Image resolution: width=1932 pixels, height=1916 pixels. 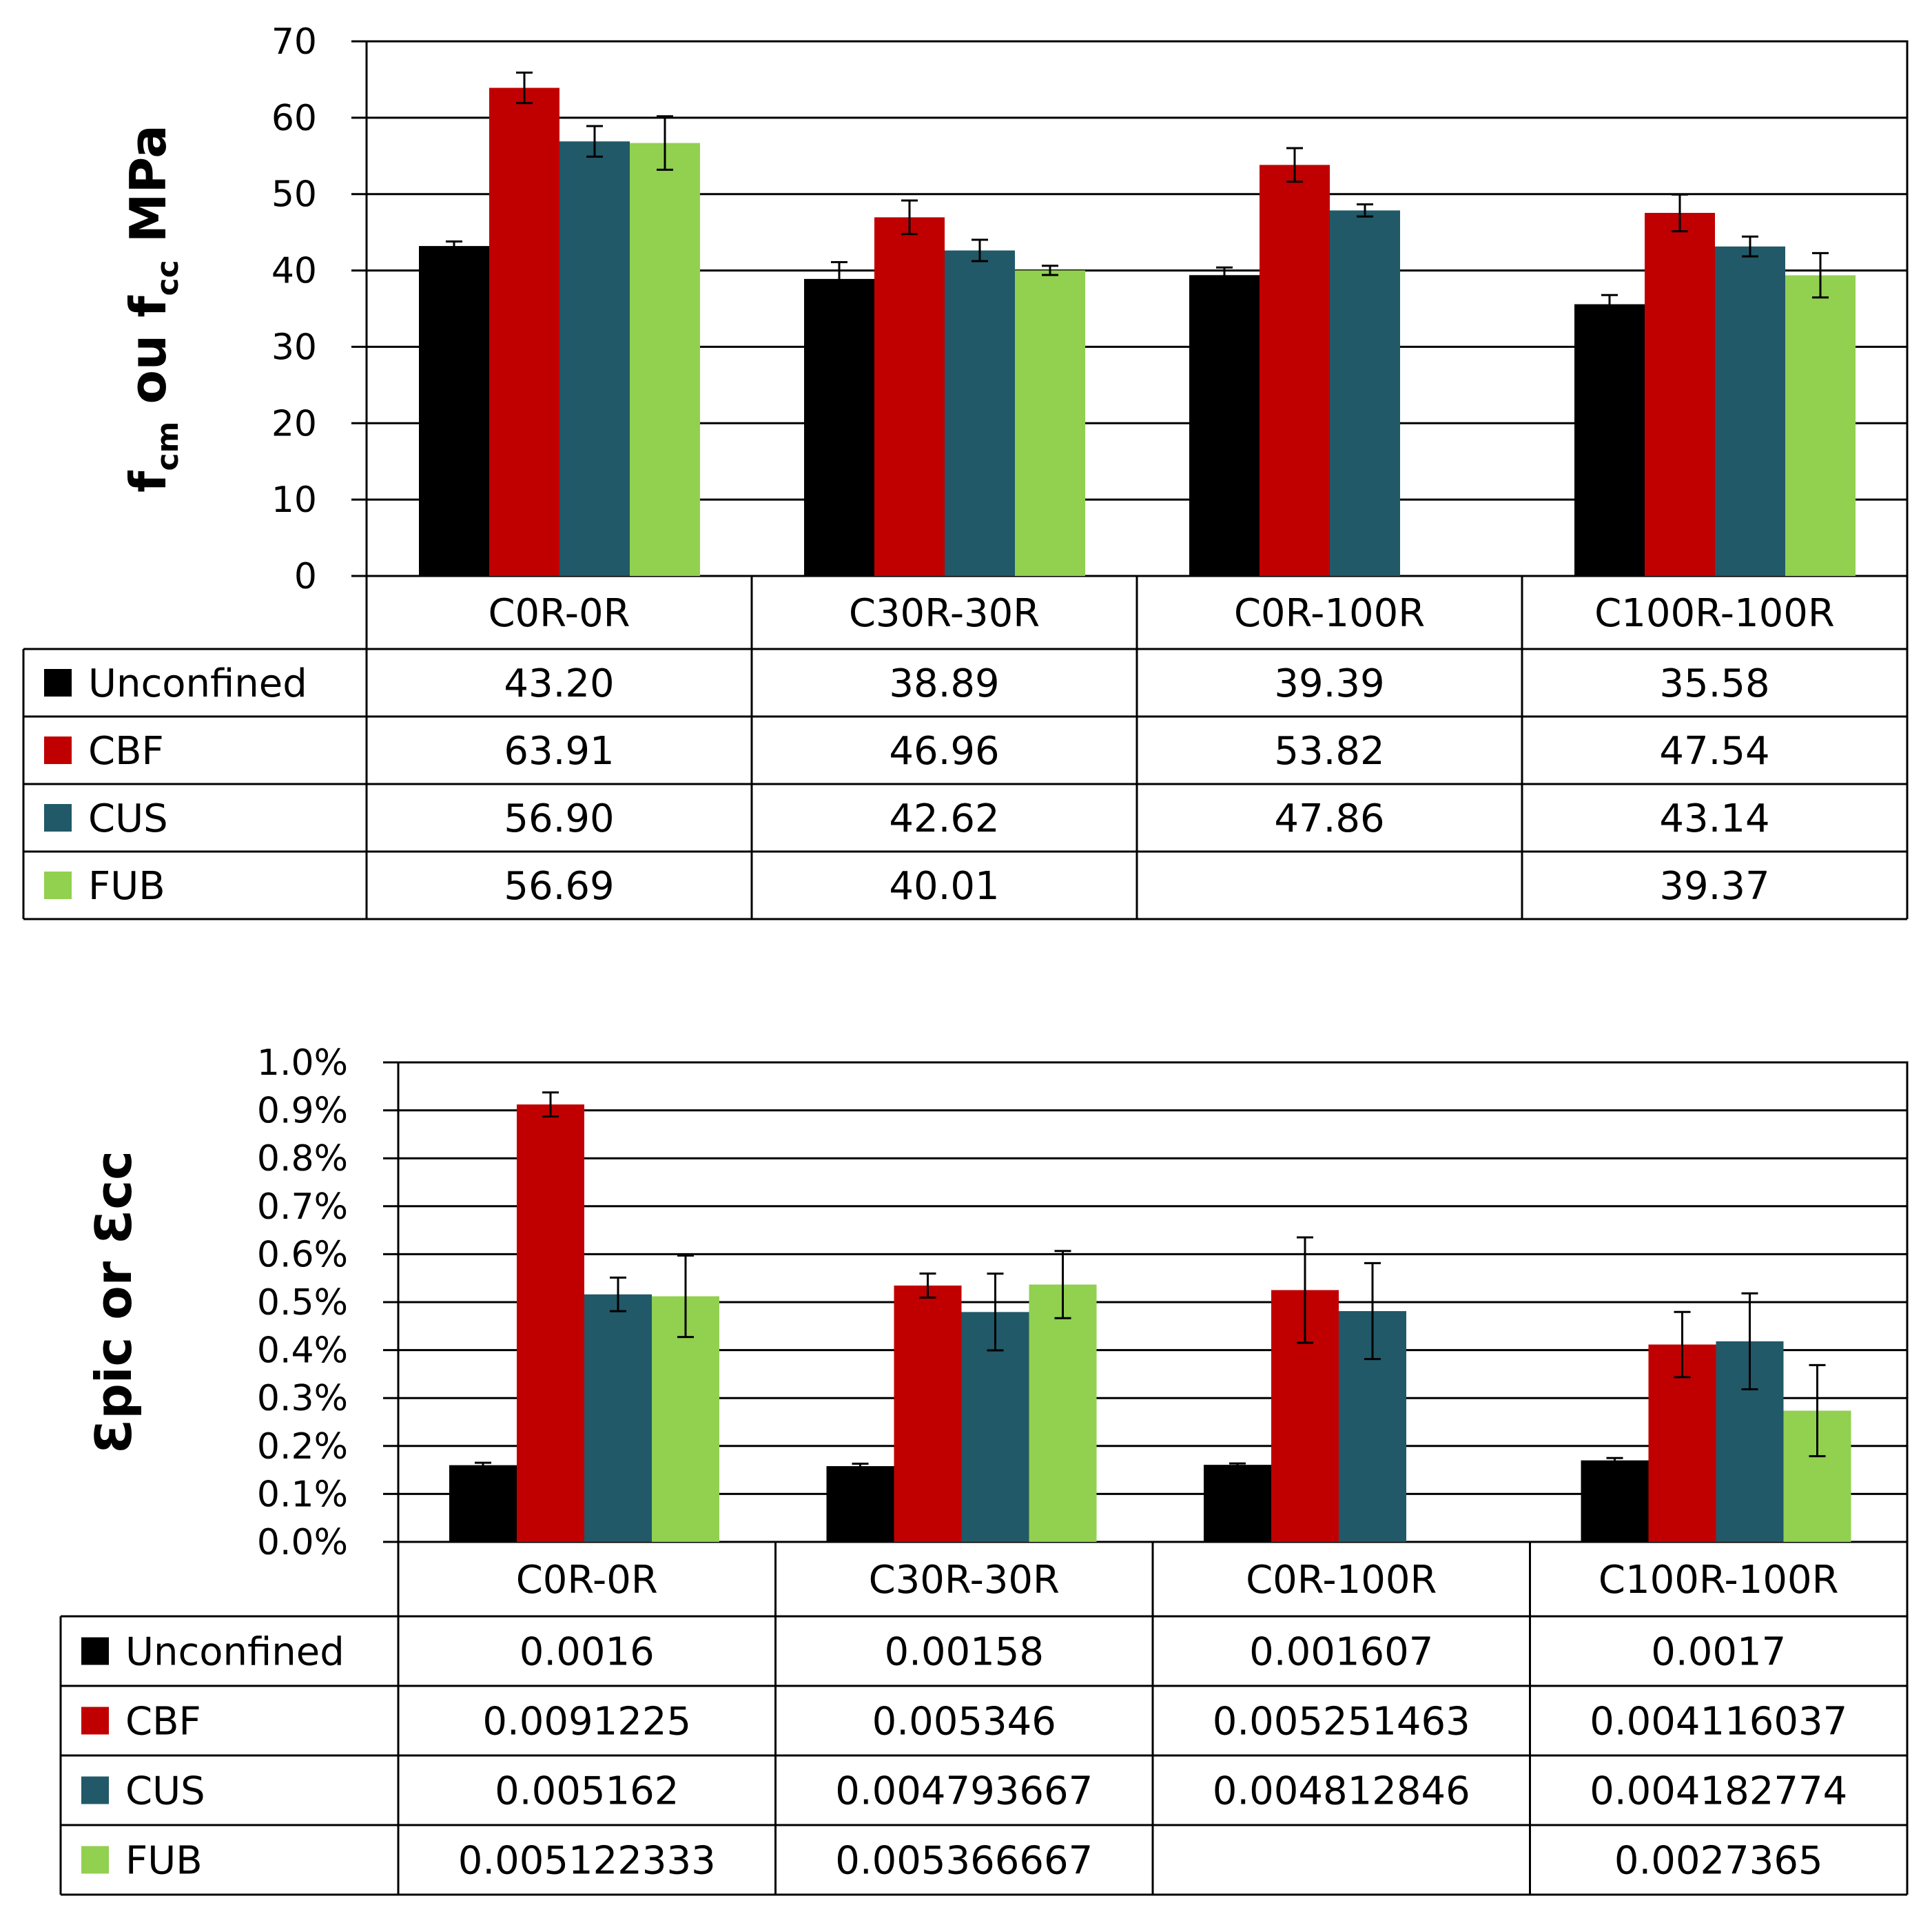 What do you see at coordinates (559, 683) in the screenshot?
I see `table-cell: 43.20` at bounding box center [559, 683].